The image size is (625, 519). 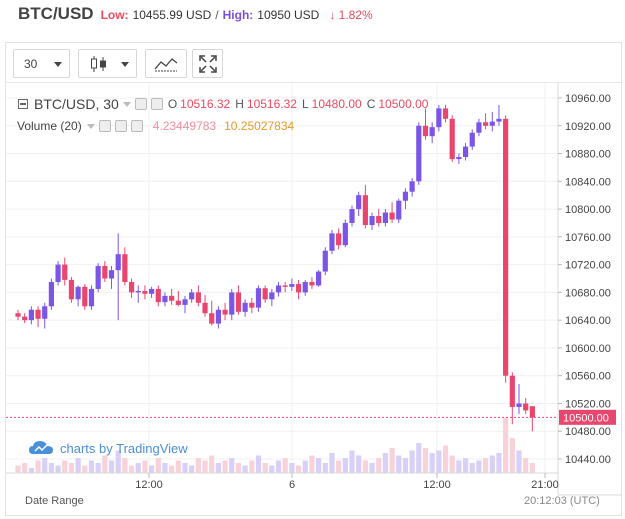 I want to click on price-tick-label: 10800.00, so click(x=588, y=210).